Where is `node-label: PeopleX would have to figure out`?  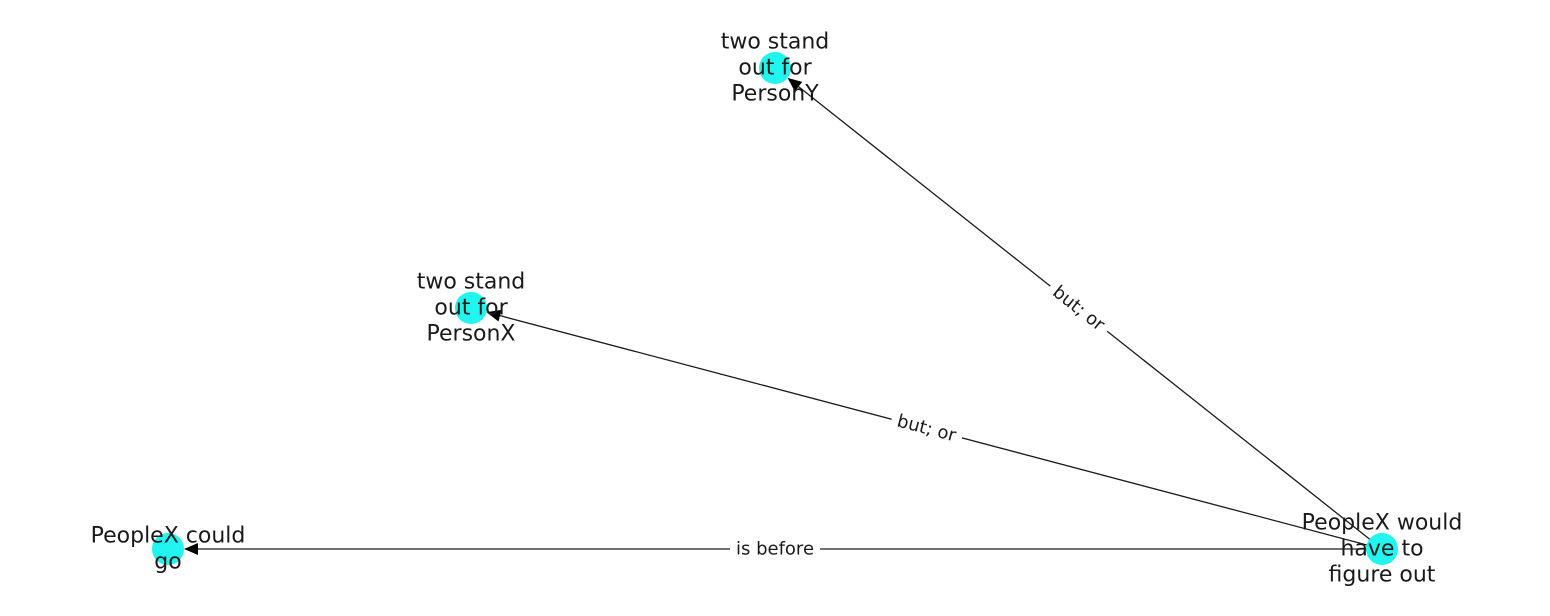 node-label: PeopleX would have to figure out is located at coordinates (1382, 549).